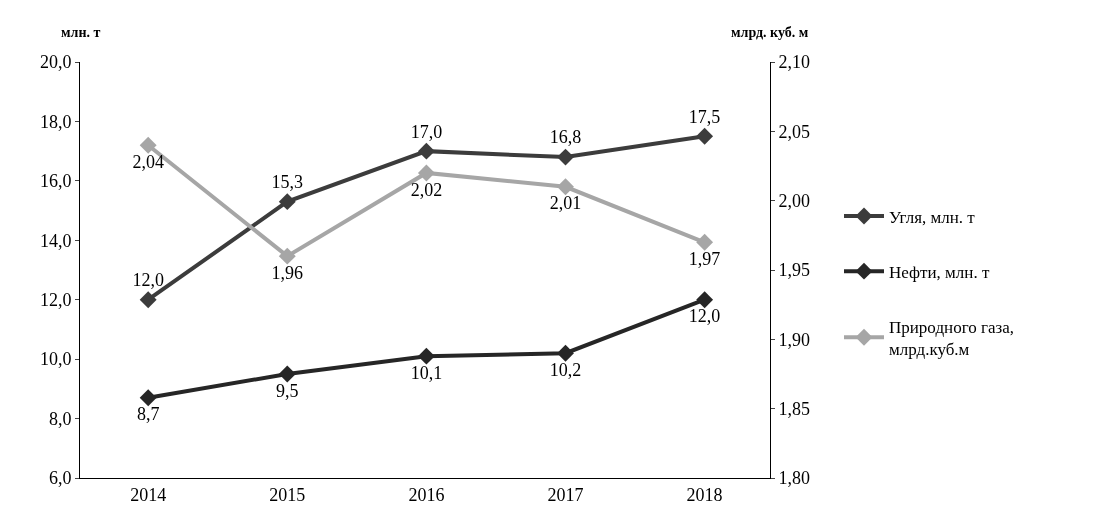 The image size is (1110, 517). Describe the element at coordinates (55, 121) in the screenshot. I see `y-tick-label: 18,0` at that location.